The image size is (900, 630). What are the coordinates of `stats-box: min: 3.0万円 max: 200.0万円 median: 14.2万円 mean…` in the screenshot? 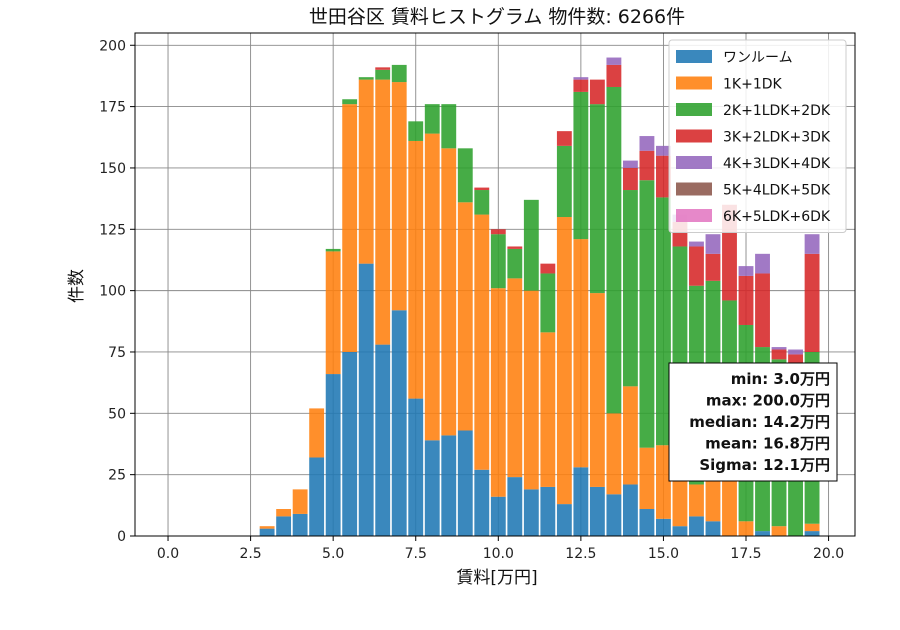 It's located at (753, 422).